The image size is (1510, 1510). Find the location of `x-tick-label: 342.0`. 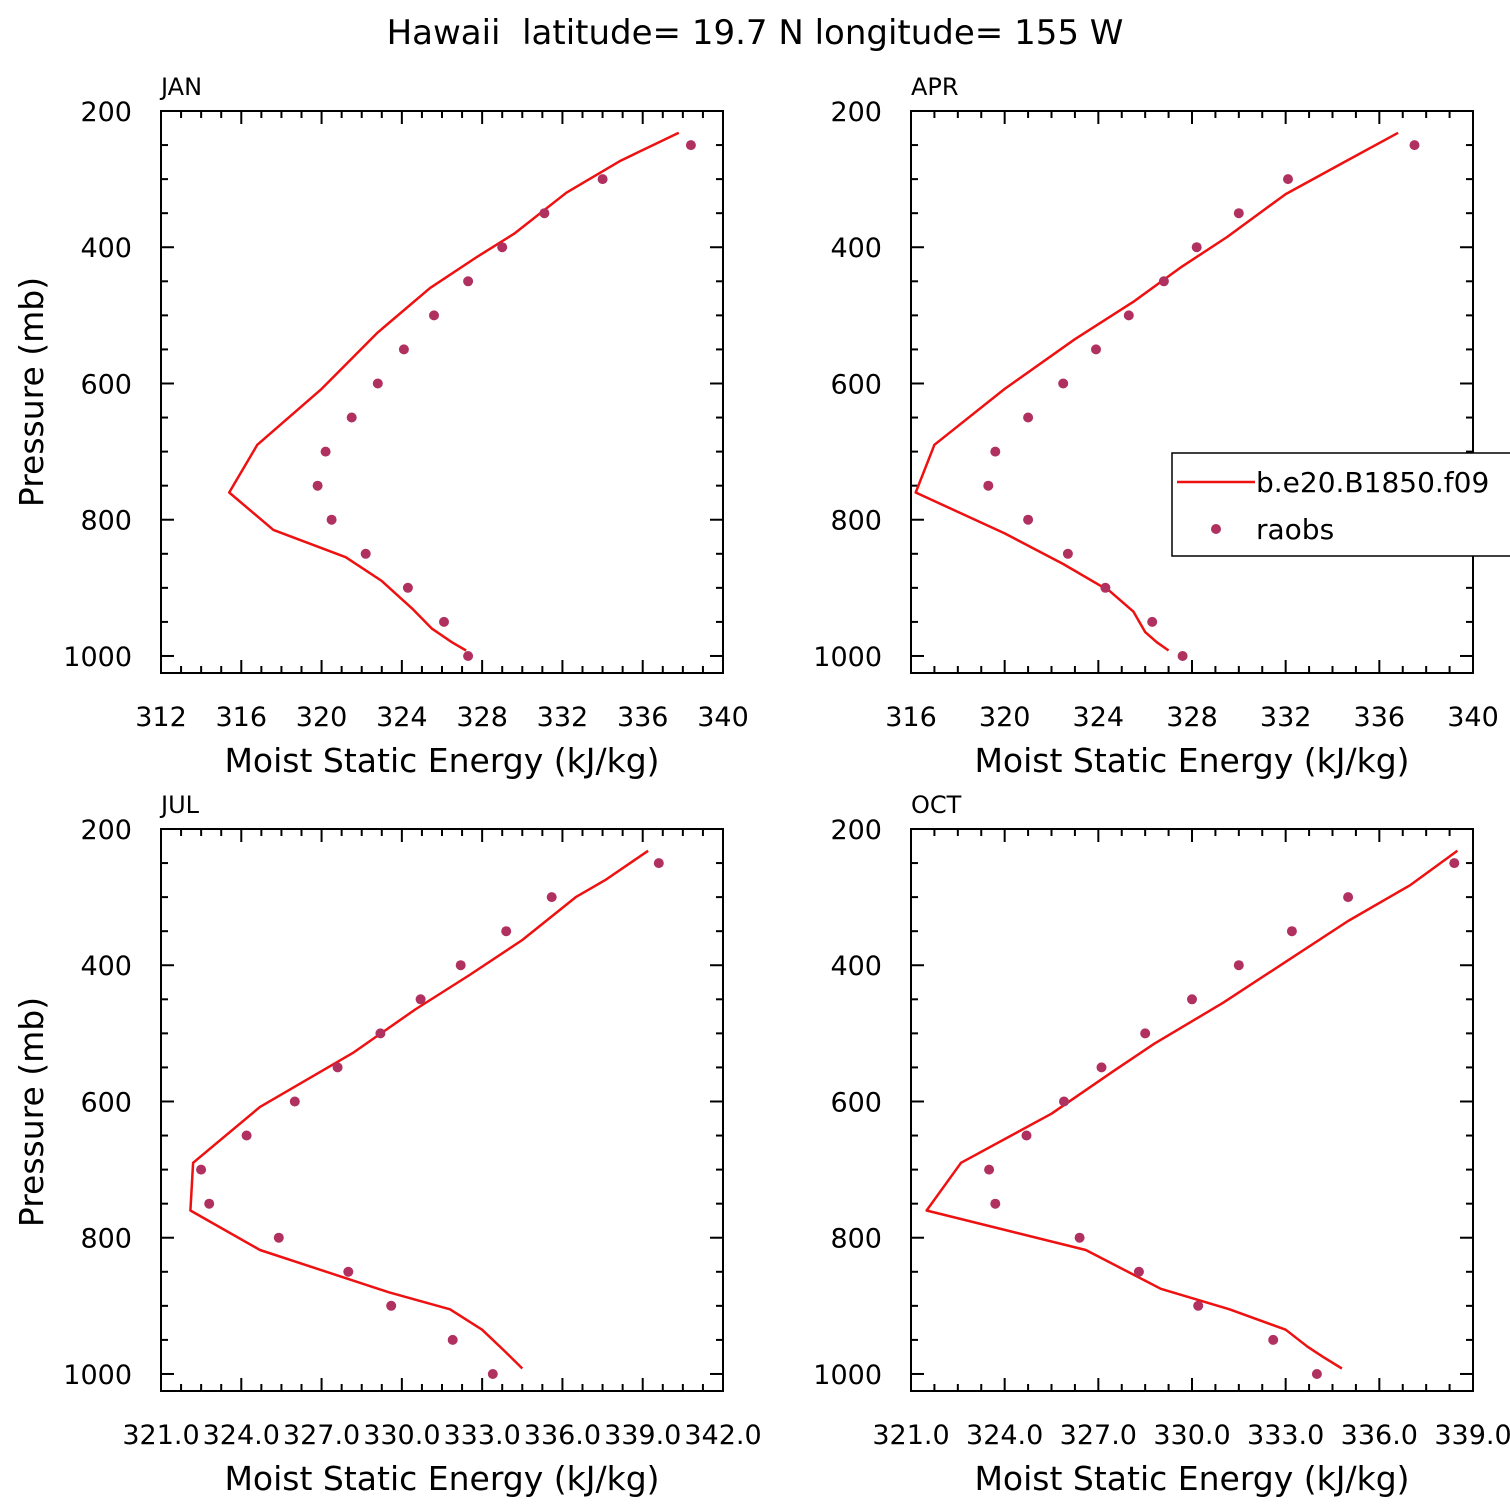

x-tick-label: 342.0 is located at coordinates (722, 1435).